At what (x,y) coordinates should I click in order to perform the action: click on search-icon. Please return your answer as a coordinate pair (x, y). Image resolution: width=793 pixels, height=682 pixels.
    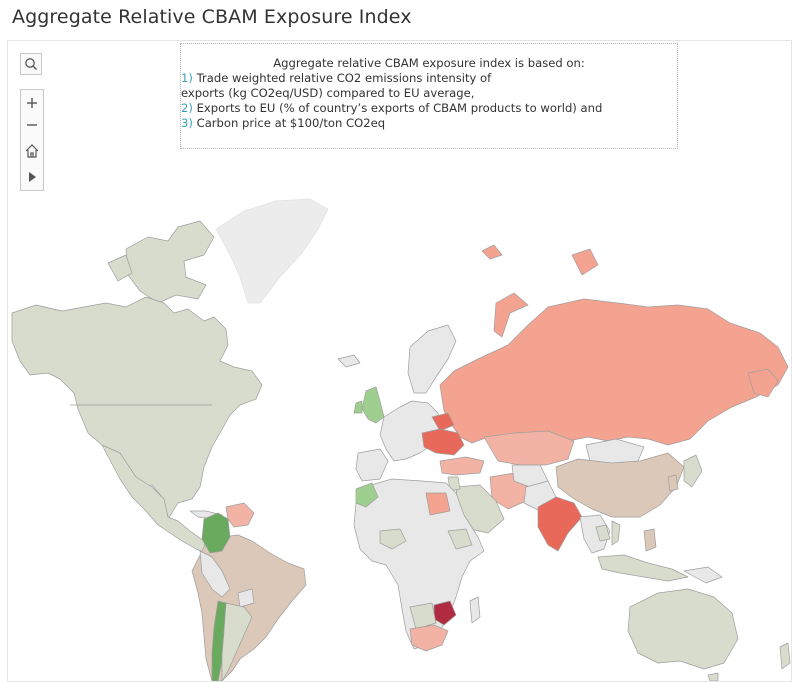
    Looking at the image, I should click on (31, 64).